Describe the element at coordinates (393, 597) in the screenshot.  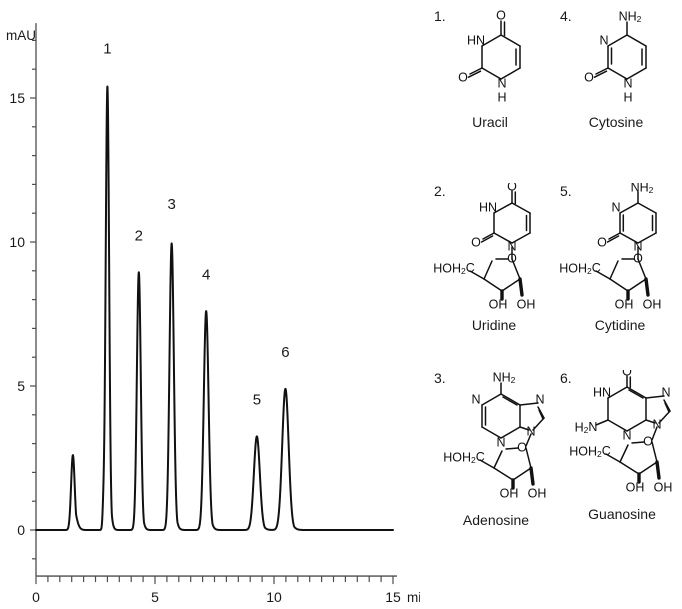
I see `x-tick-label: 15` at that location.